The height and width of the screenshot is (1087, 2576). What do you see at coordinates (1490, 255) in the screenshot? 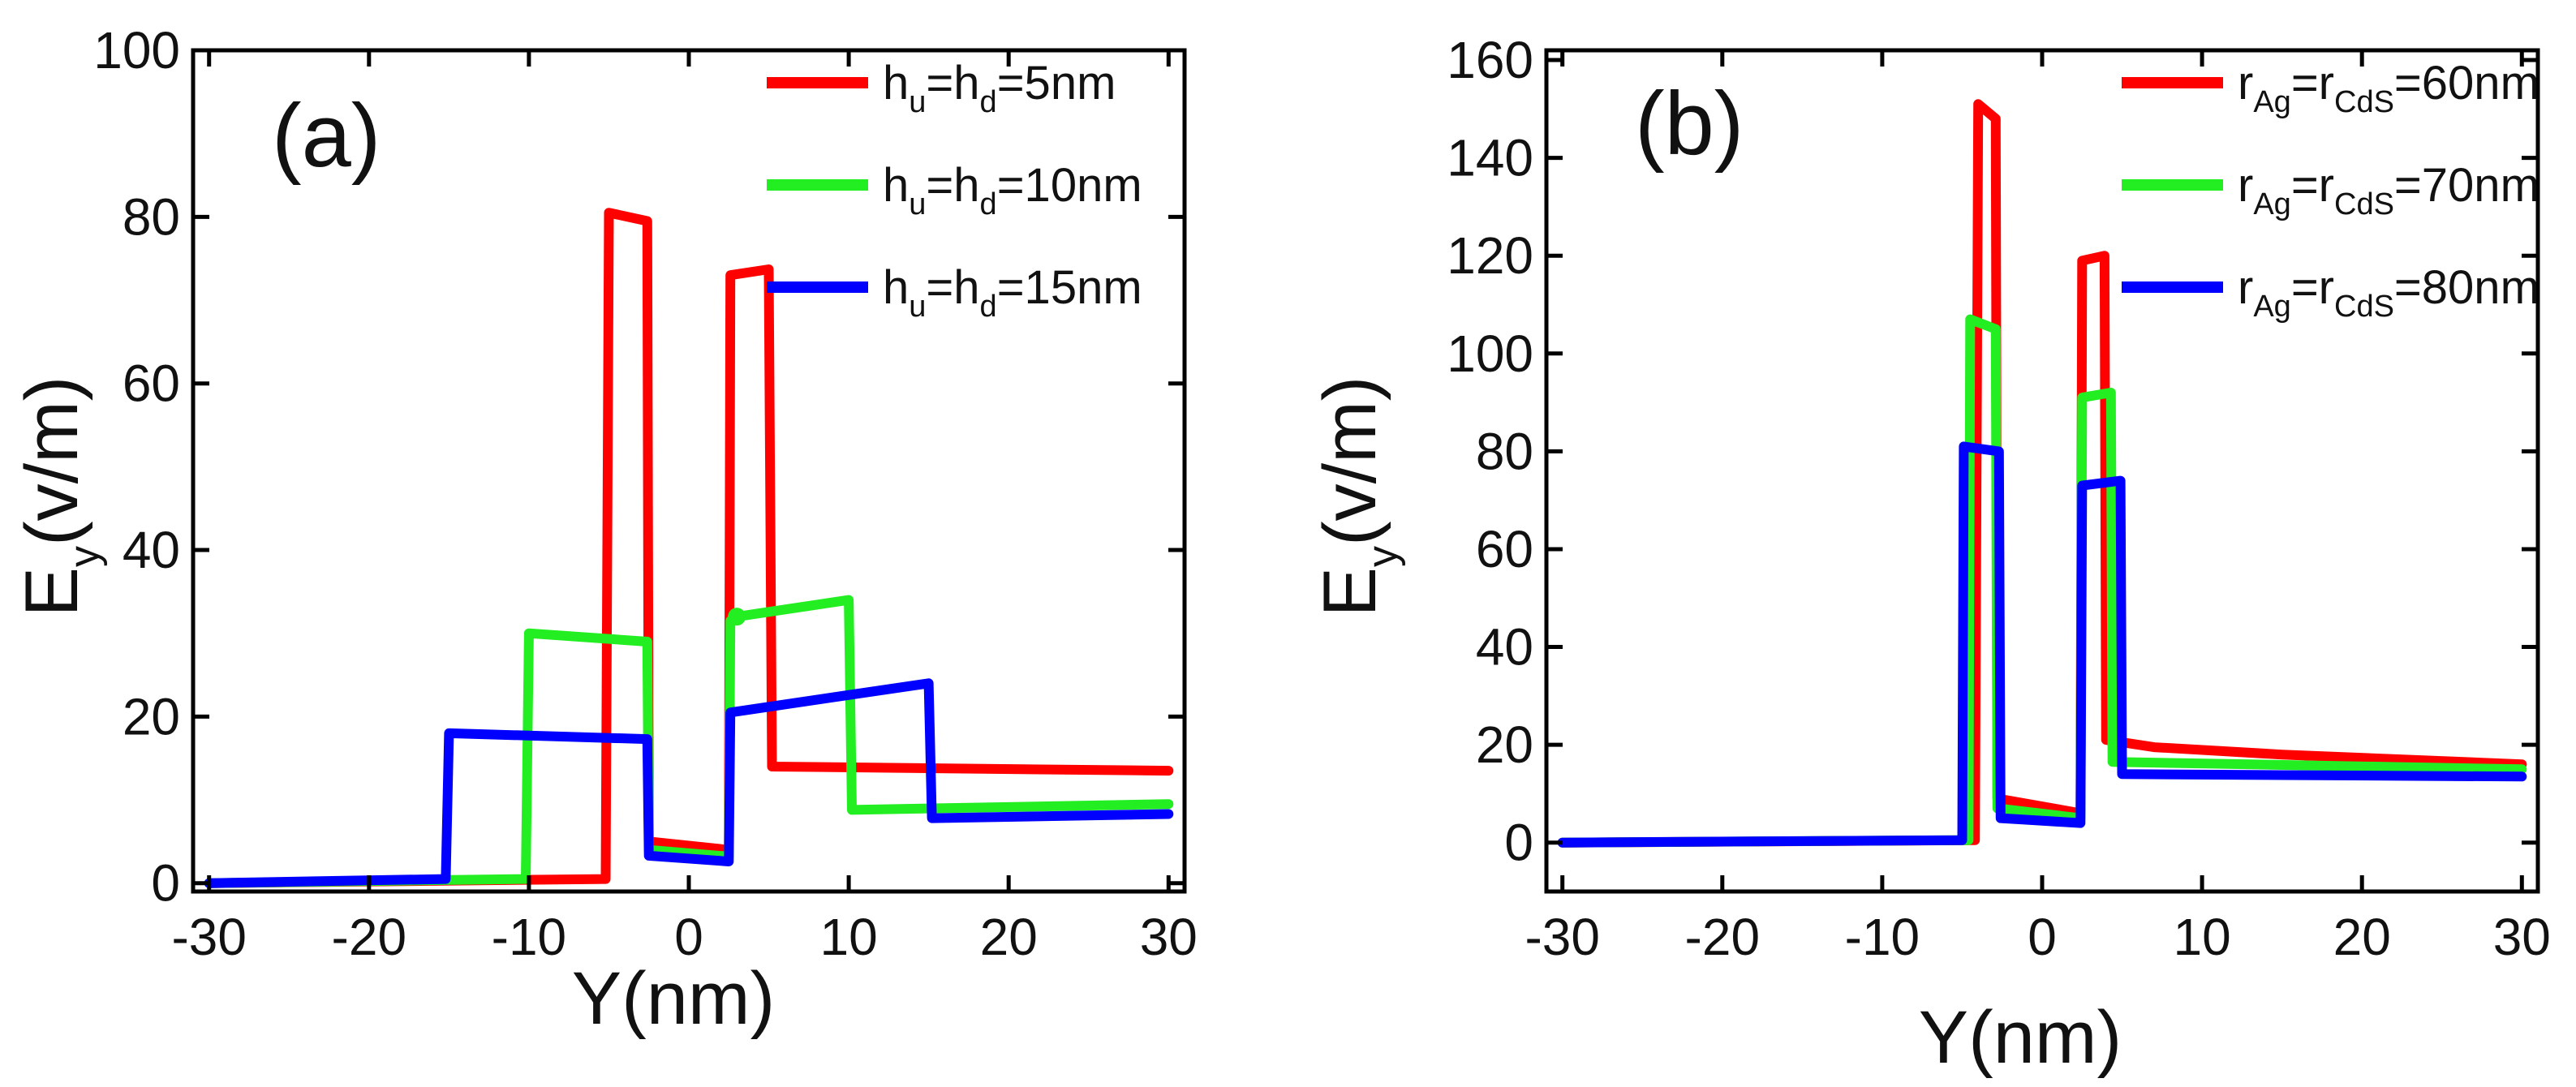
I see `panel-b-y-tick-label: 120` at bounding box center [1490, 255].